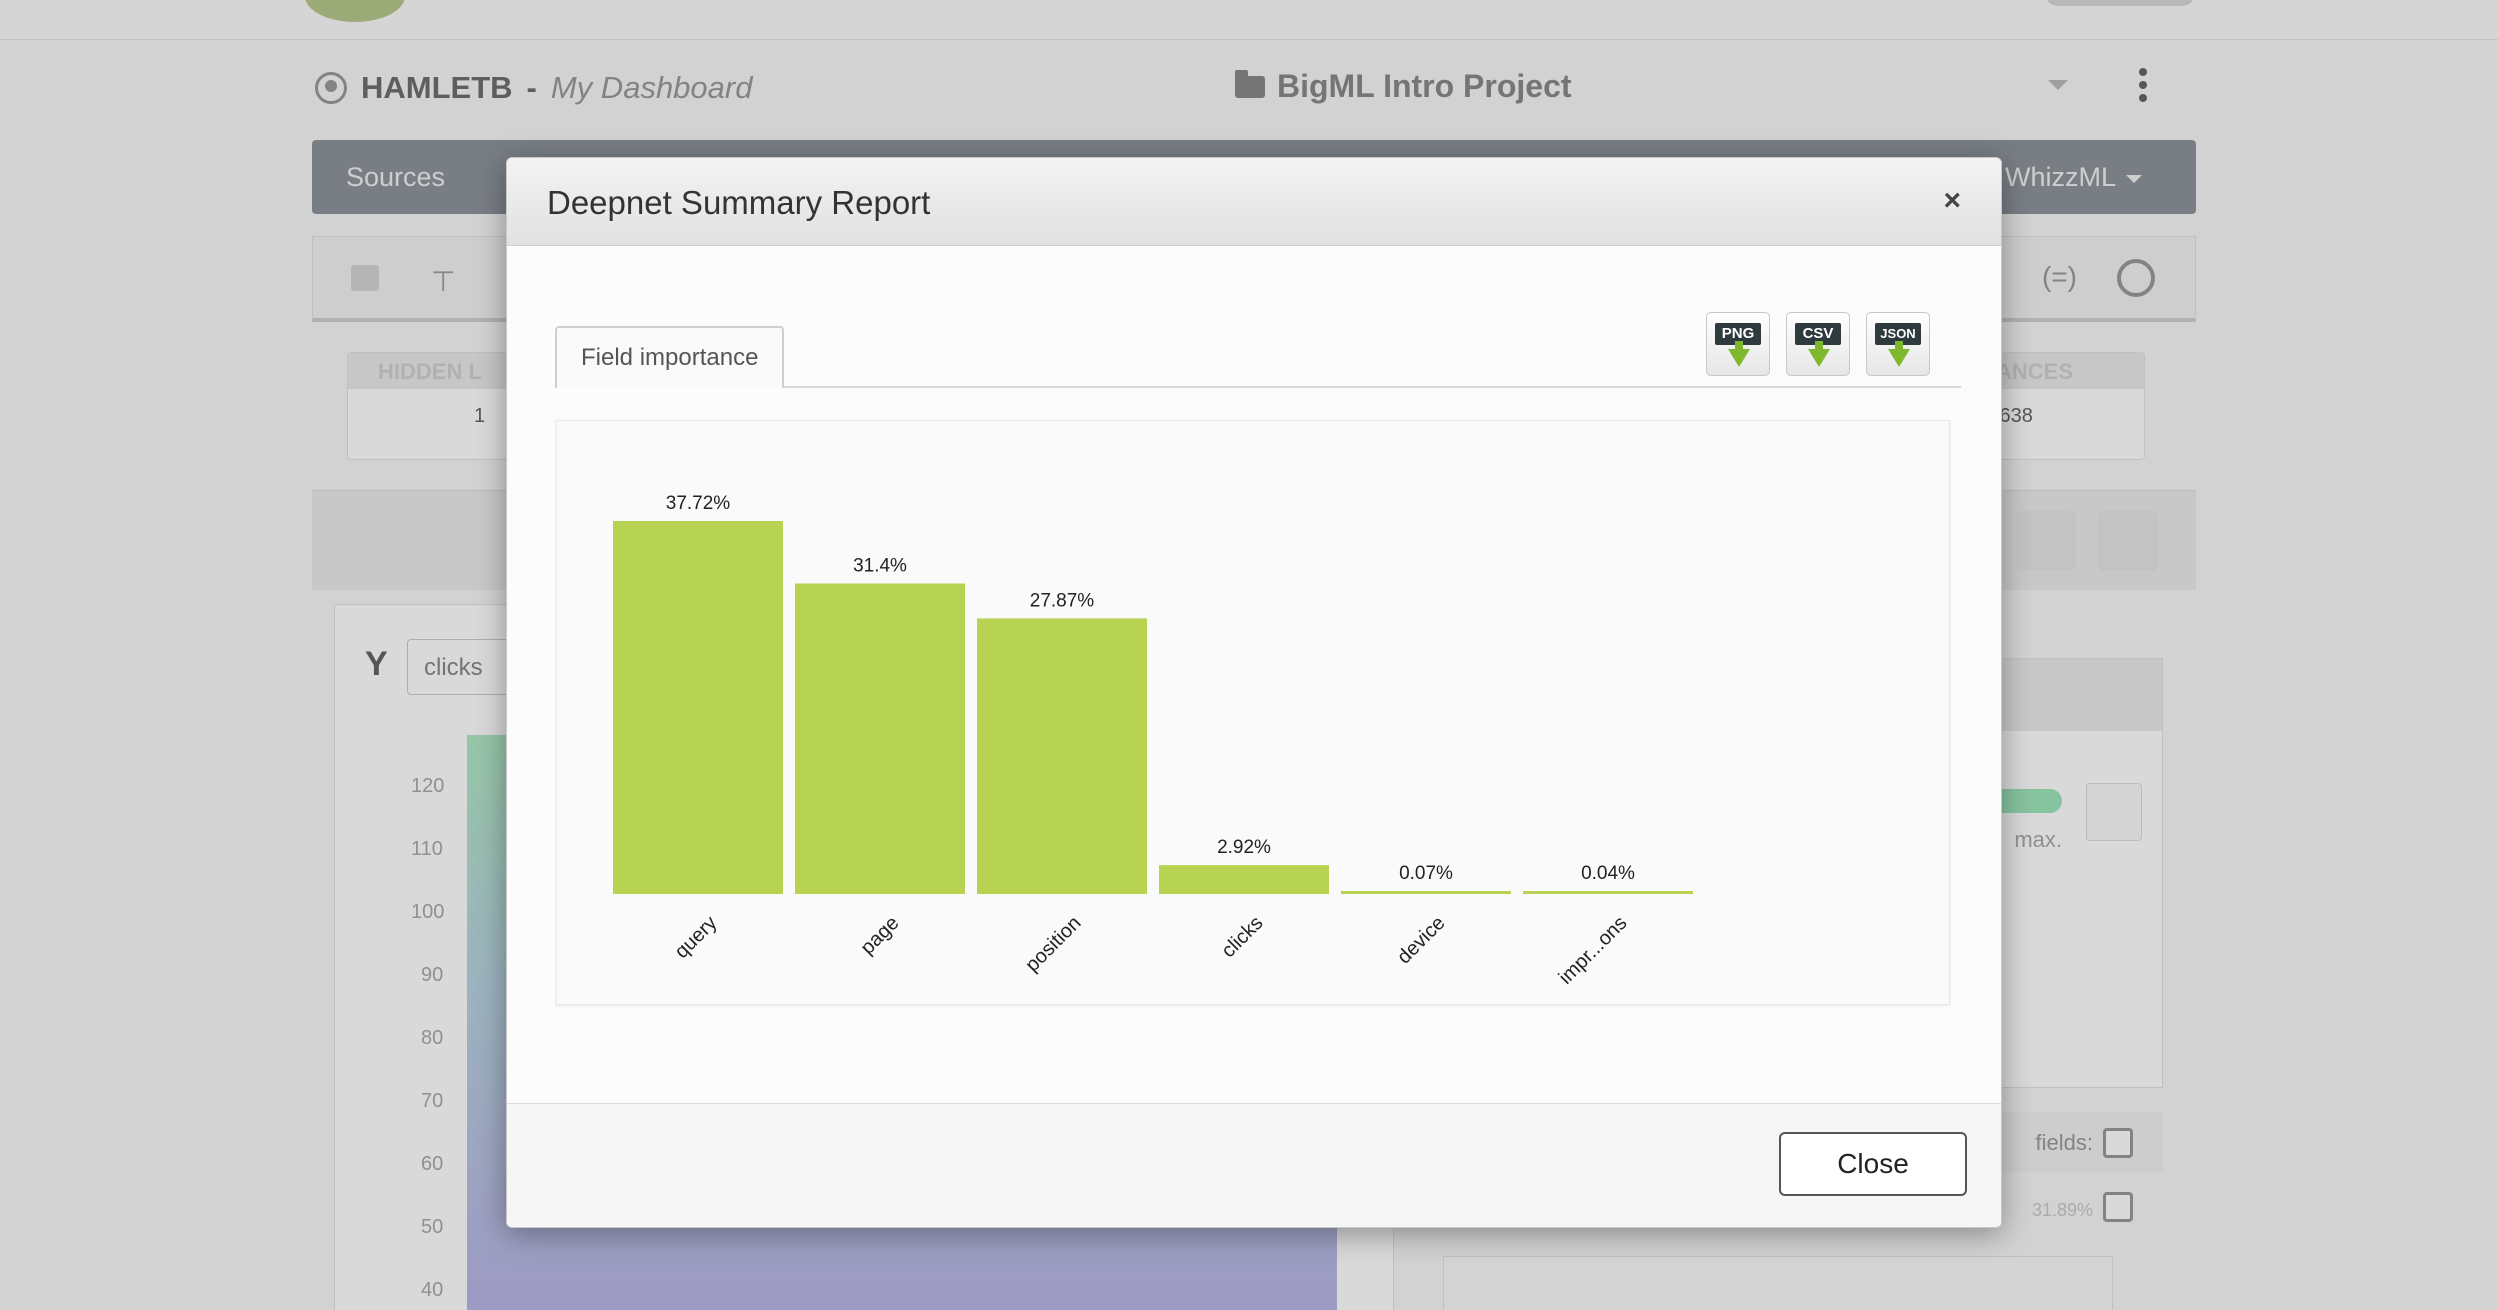 The image size is (2498, 1310). I want to click on tab-bar: Field importance, so click(1258, 357).